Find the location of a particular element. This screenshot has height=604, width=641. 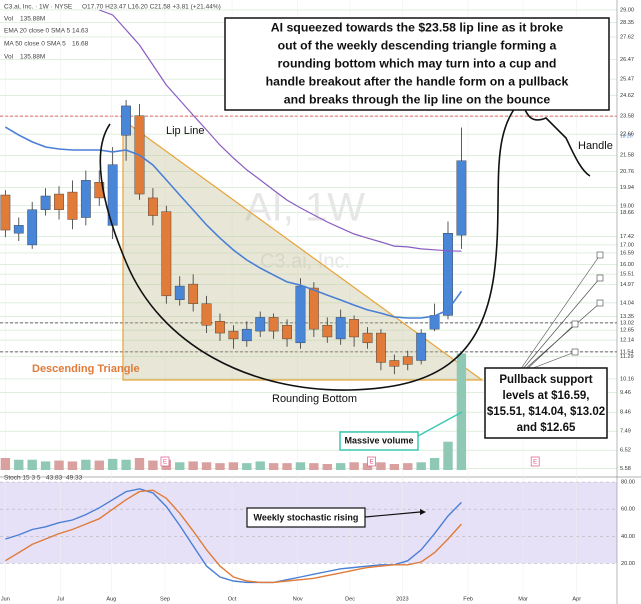

y-tick-label: 13.02 is located at coordinates (627, 323).